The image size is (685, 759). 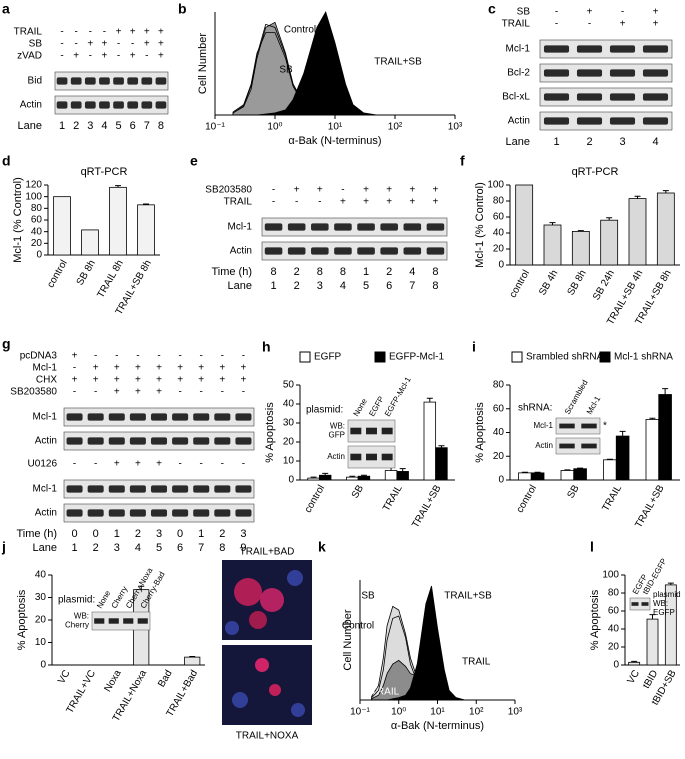 I want to click on condition-label: SB203580, so click(x=33, y=392).